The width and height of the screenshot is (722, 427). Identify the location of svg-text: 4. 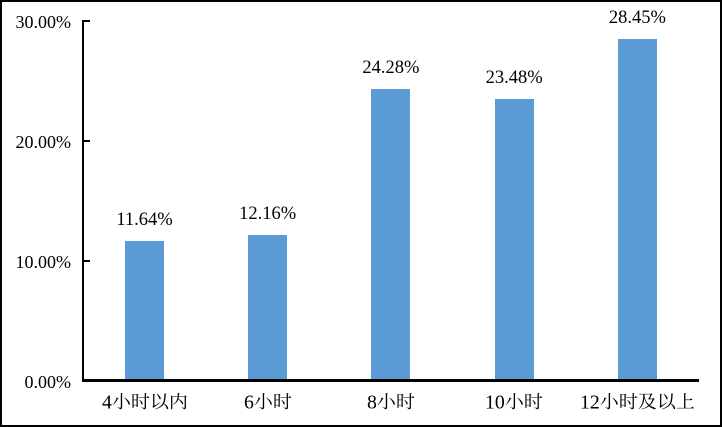
(107, 403).